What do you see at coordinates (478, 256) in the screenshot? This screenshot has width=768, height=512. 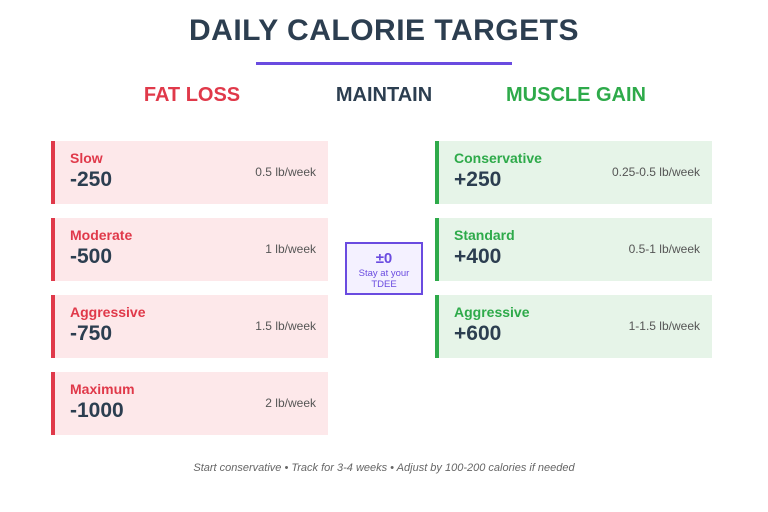 I see `option-value: +400` at bounding box center [478, 256].